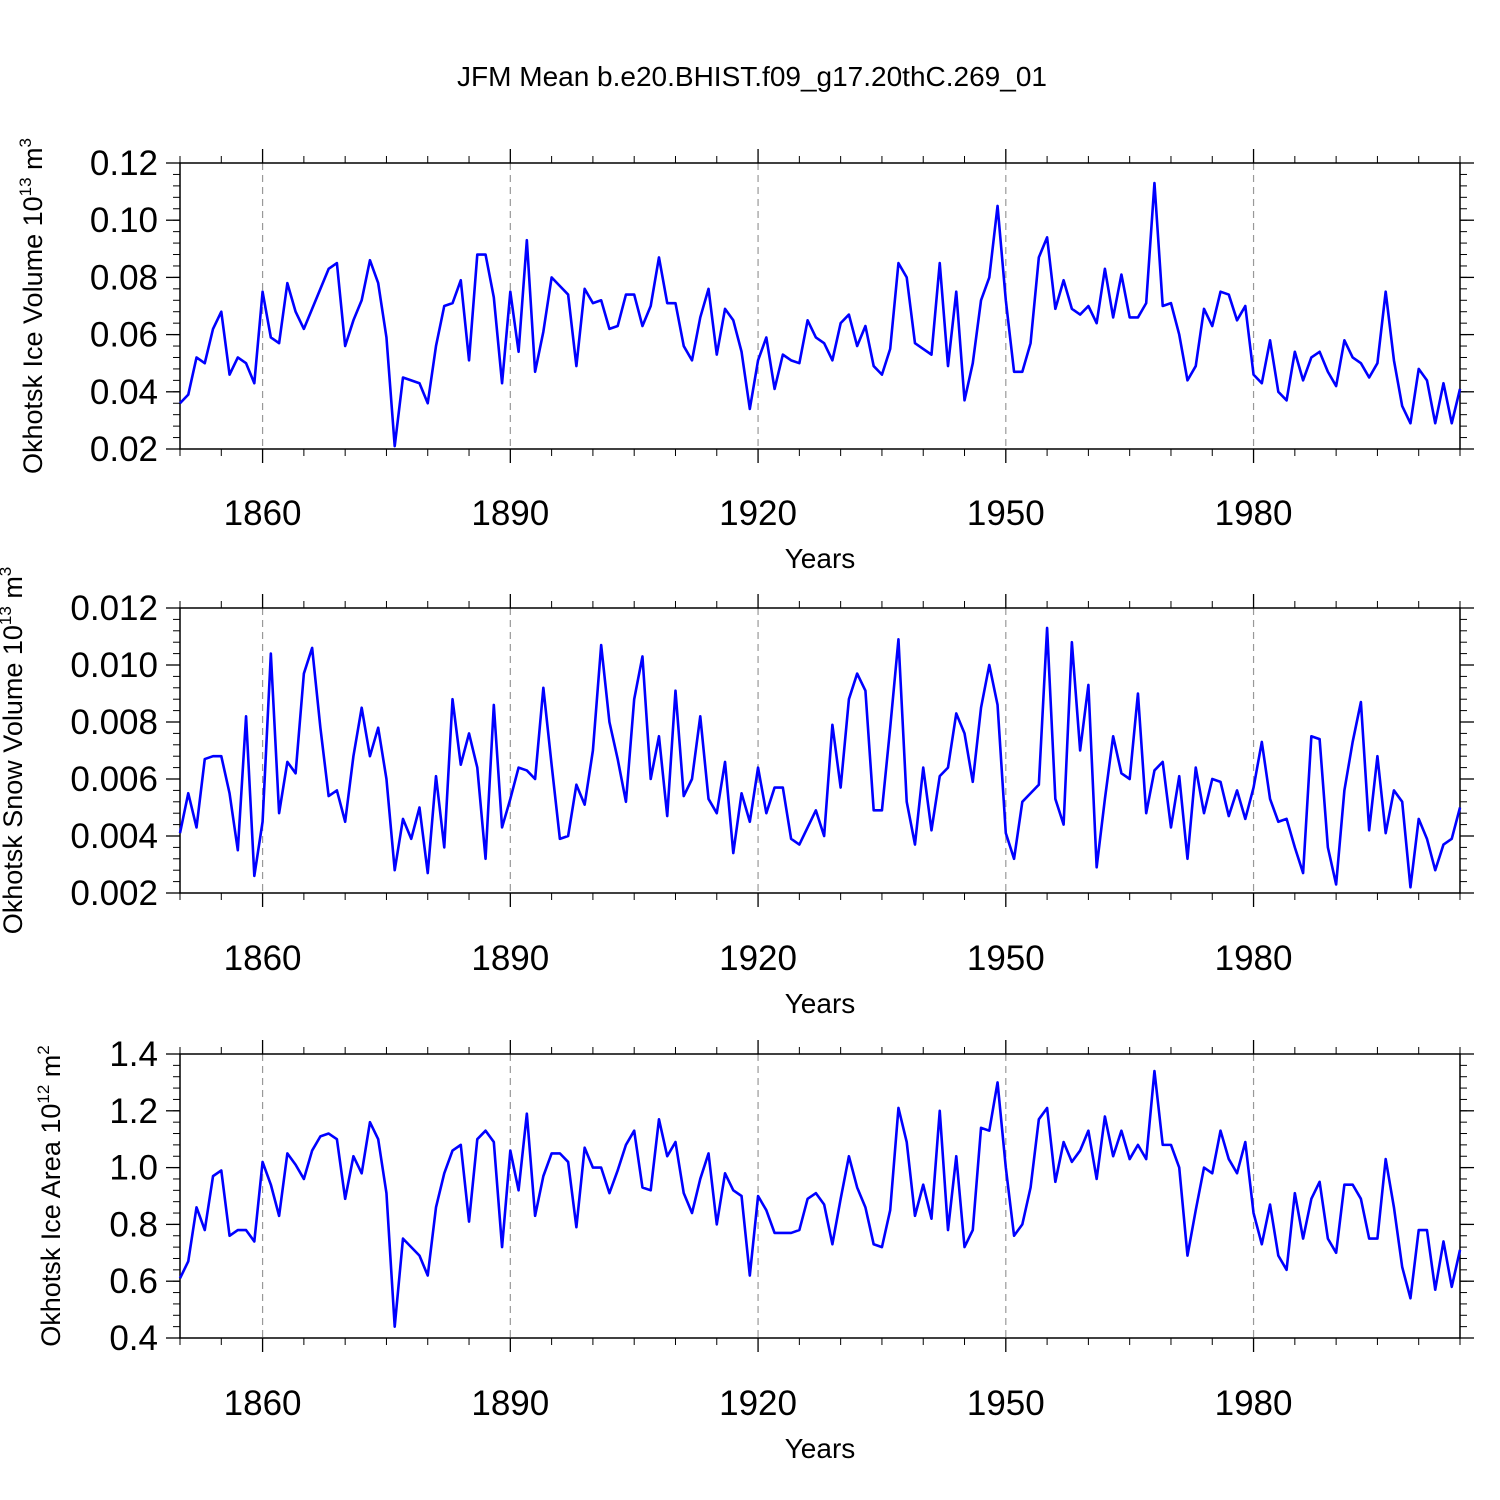 The height and width of the screenshot is (1500, 1500). Describe the element at coordinates (133, 1168) in the screenshot. I see `y-tick-label: 1.0` at that location.